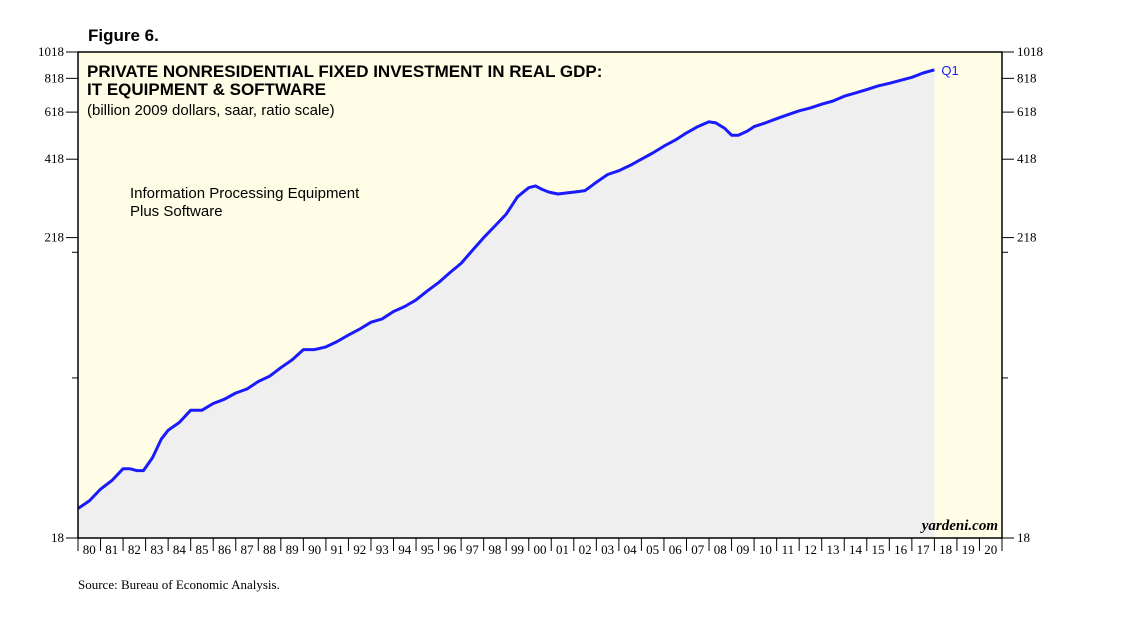  What do you see at coordinates (990, 549) in the screenshot?
I see `x-tick-label: 20` at bounding box center [990, 549].